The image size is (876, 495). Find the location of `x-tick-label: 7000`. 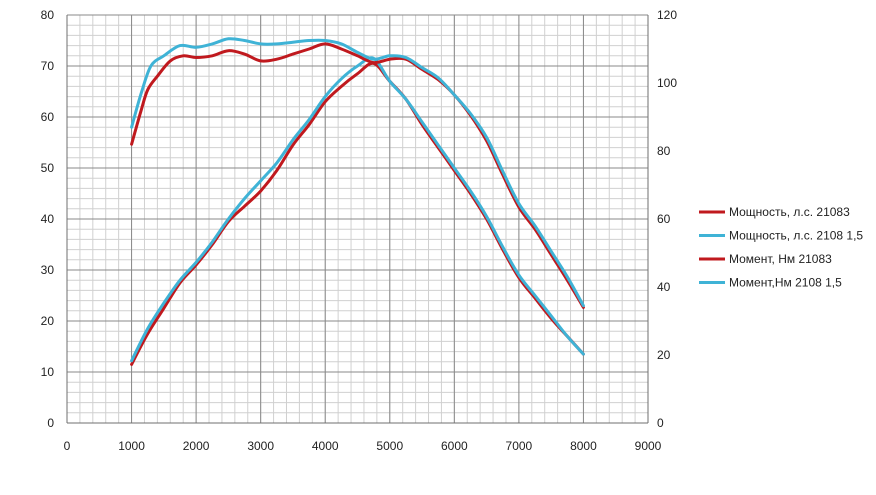

x-tick-label: 7000 is located at coordinates (519, 446).